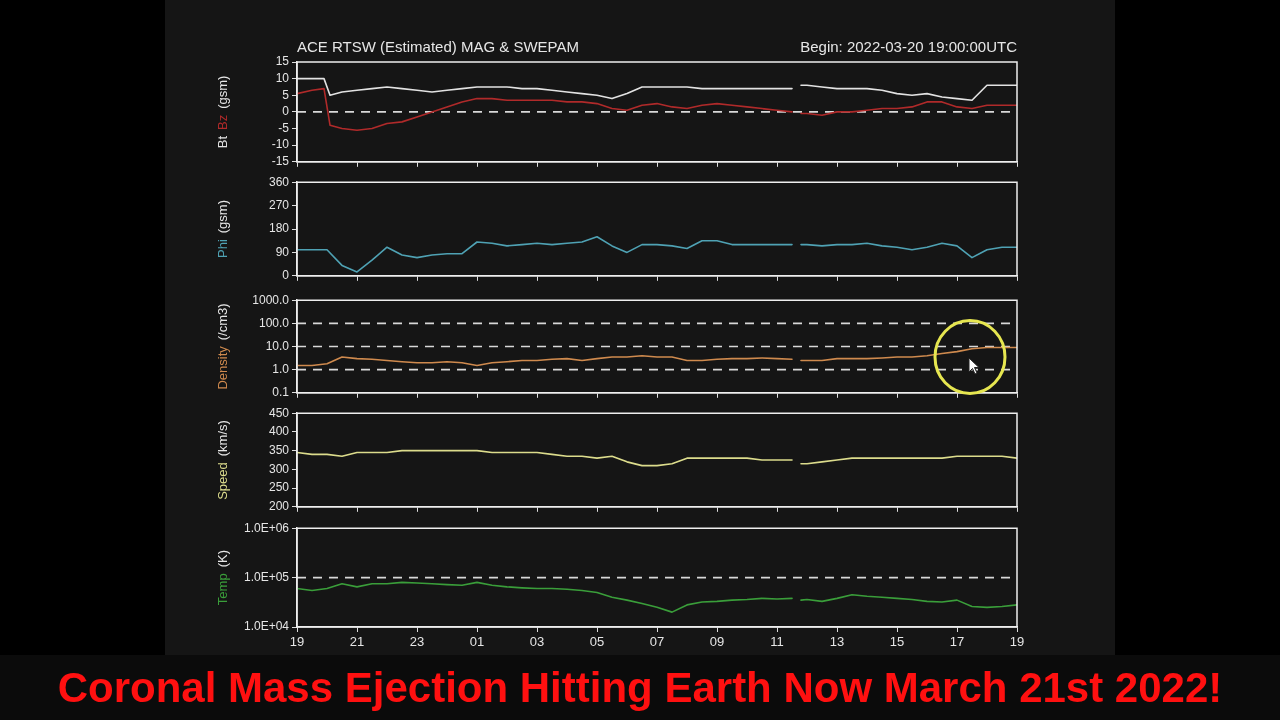  I want to click on y-tick-label: 200, so click(279, 506).